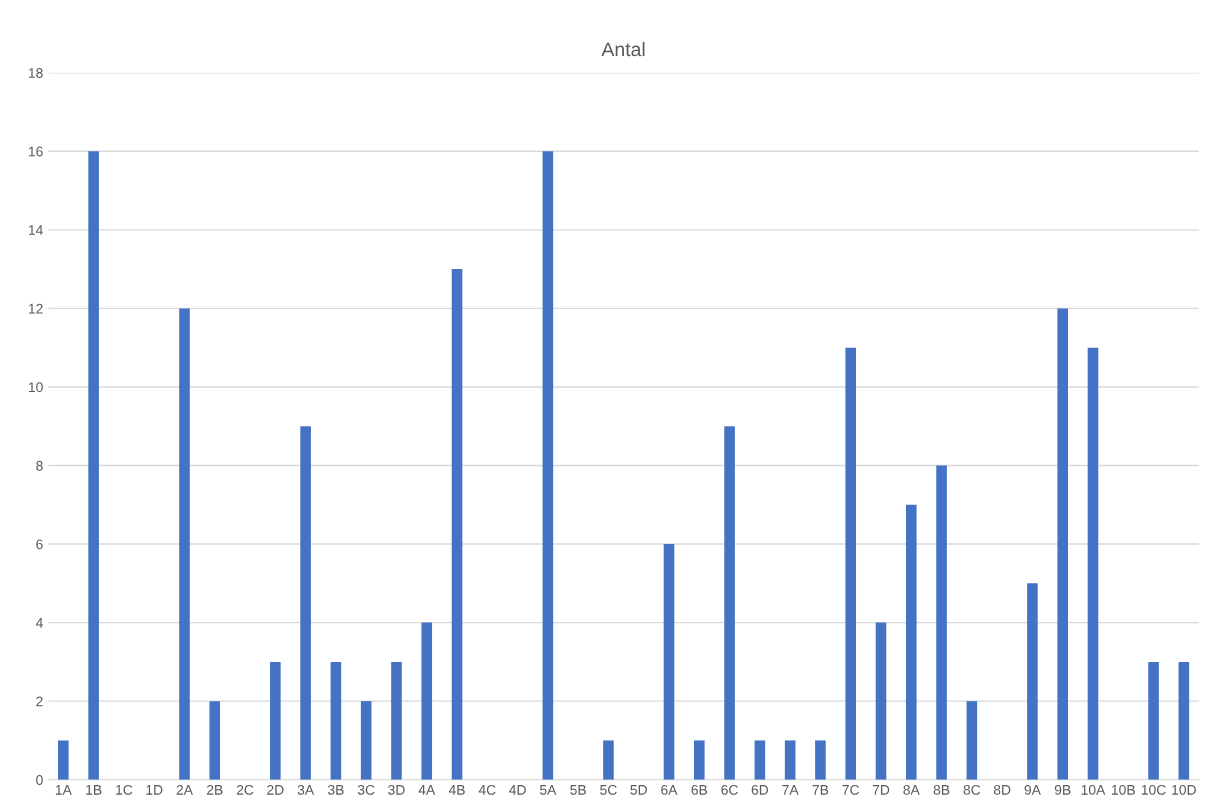 The image size is (1205, 808). I want to click on x-tick-label: 1A, so click(63, 790).